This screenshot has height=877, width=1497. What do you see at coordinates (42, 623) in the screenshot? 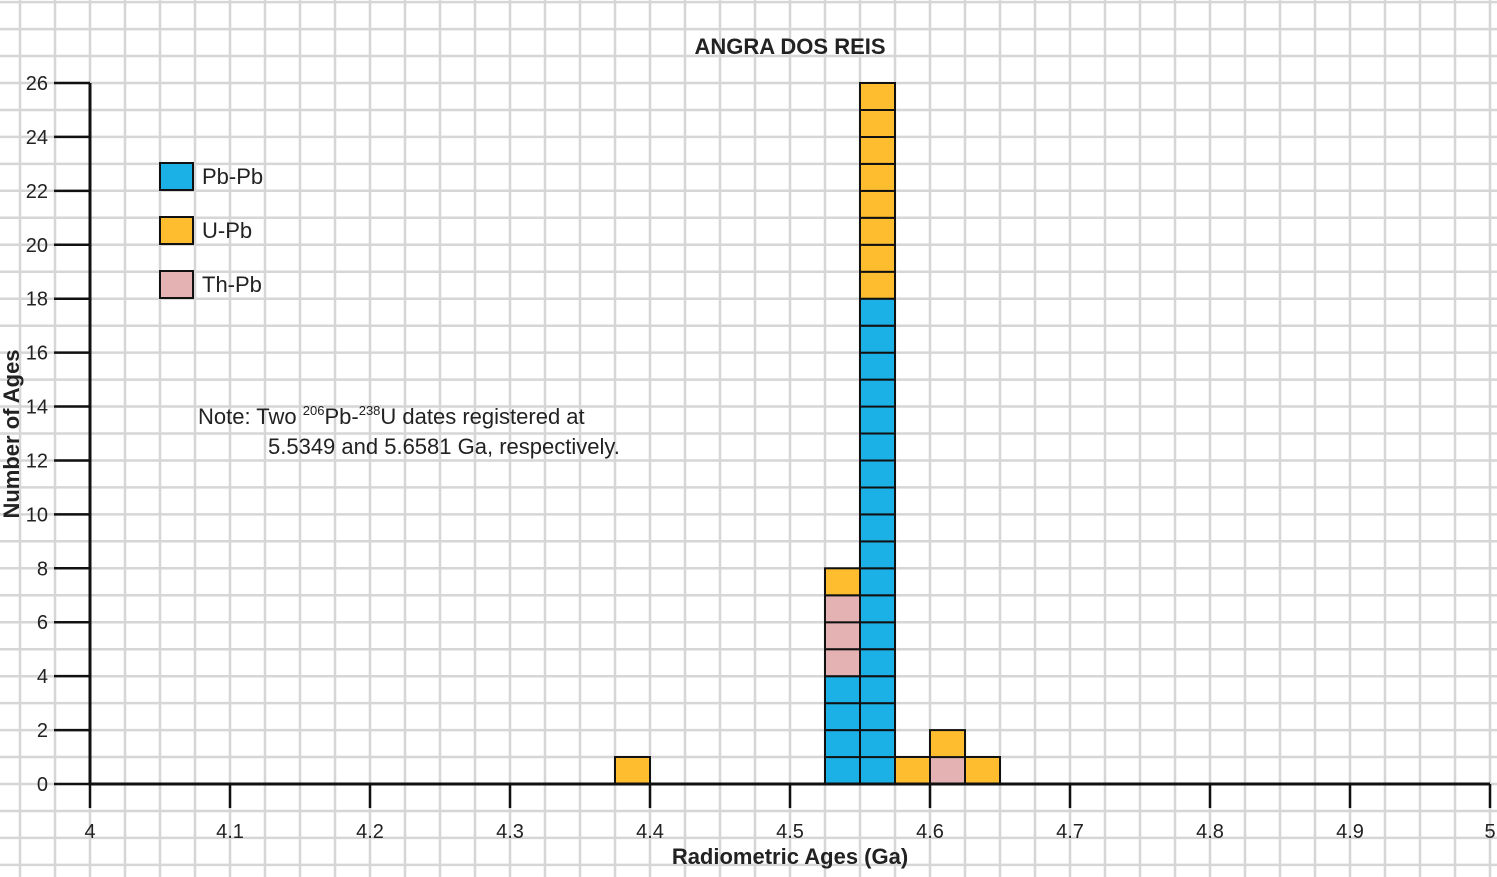
I see `y-tick-label: 6` at bounding box center [42, 623].